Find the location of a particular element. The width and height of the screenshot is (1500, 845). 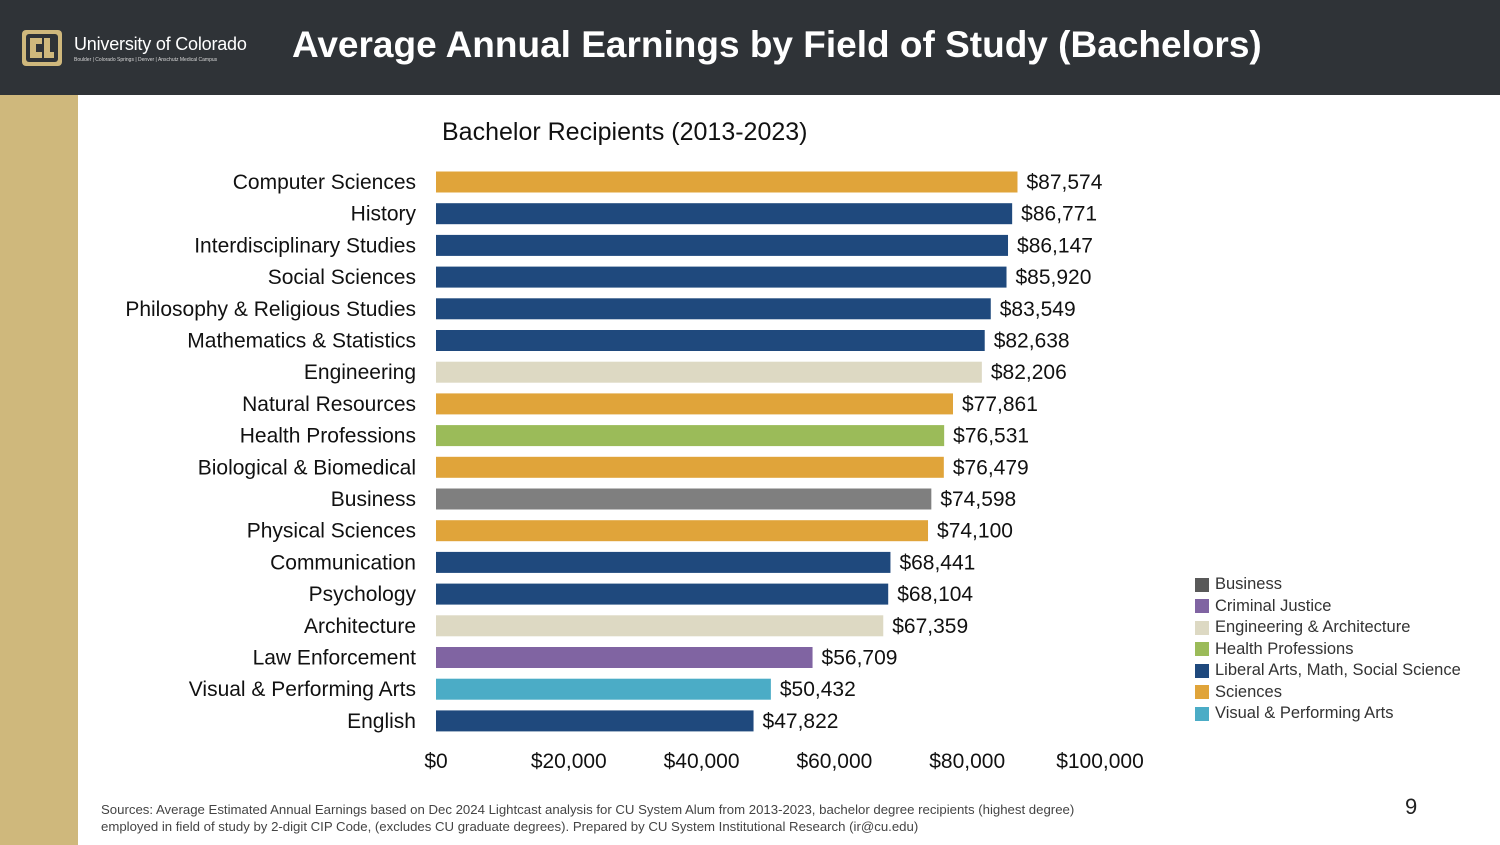

category-label: Social Sciences is located at coordinates (342, 277).